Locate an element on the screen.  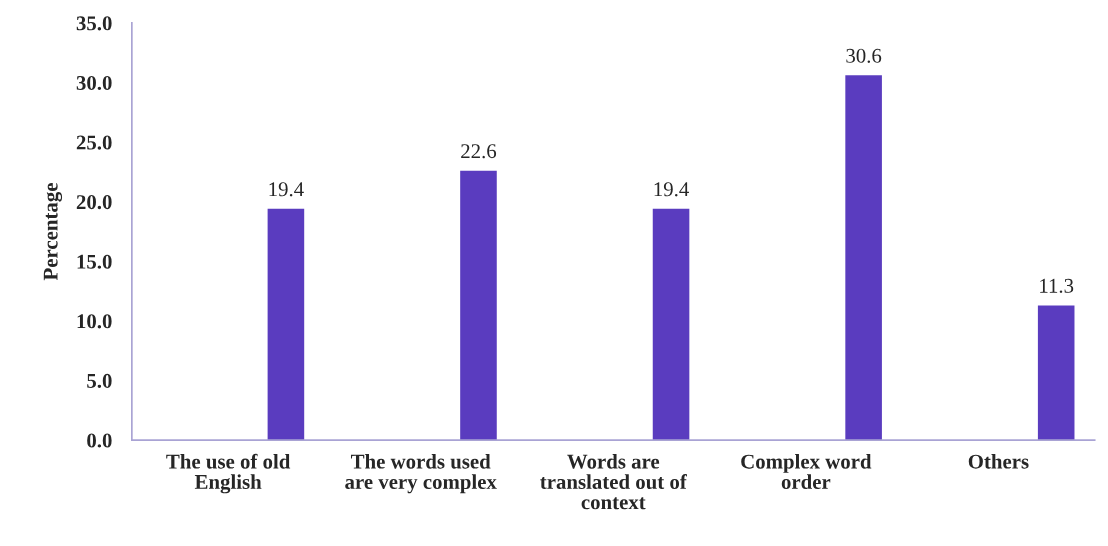
y-tick-label: 10.0 is located at coordinates (94, 321).